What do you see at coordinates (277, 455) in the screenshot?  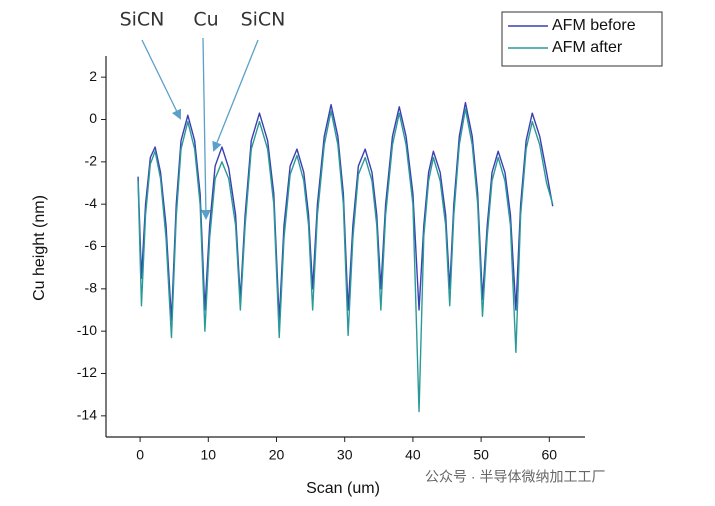 I see `x-tick-label: 20` at bounding box center [277, 455].